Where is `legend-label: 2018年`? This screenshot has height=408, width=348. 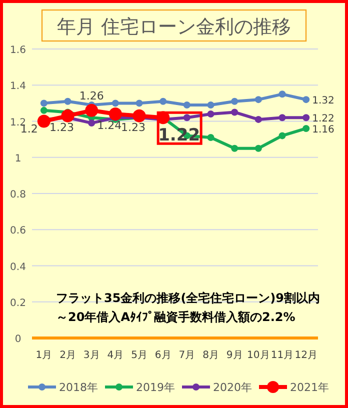
legend-label: 2018年 is located at coordinates (78, 387).